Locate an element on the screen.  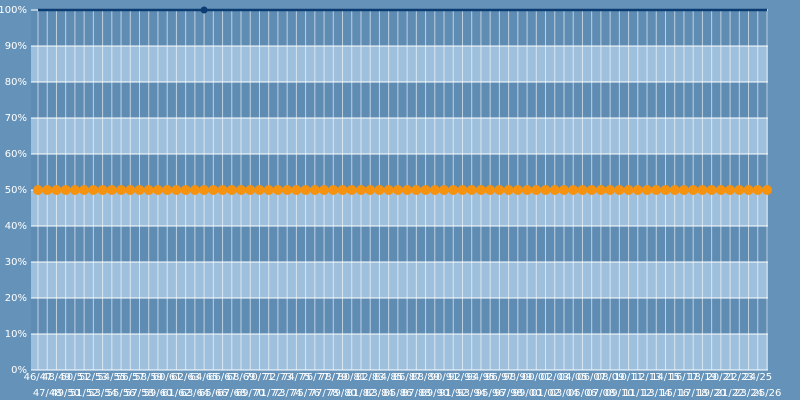
x-tick-label: 67/68 is located at coordinates (231, 393).